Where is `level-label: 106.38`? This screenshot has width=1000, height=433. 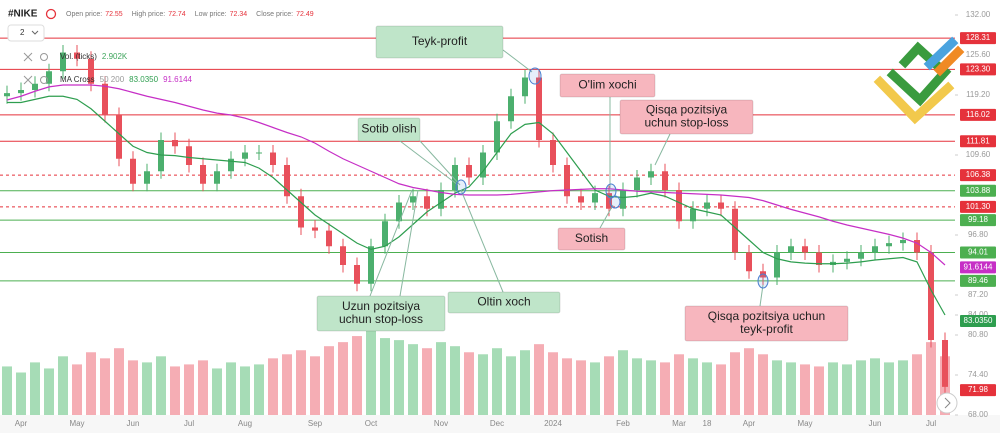
level-label: 106.38 is located at coordinates (978, 174).